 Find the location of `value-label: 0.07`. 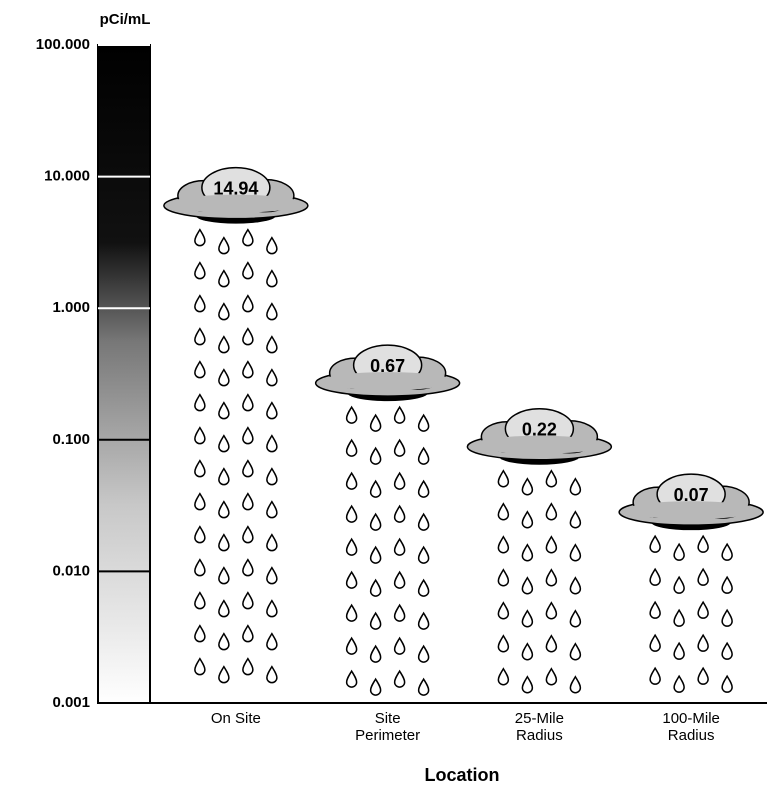

value-label: 0.07 is located at coordinates (691, 495).